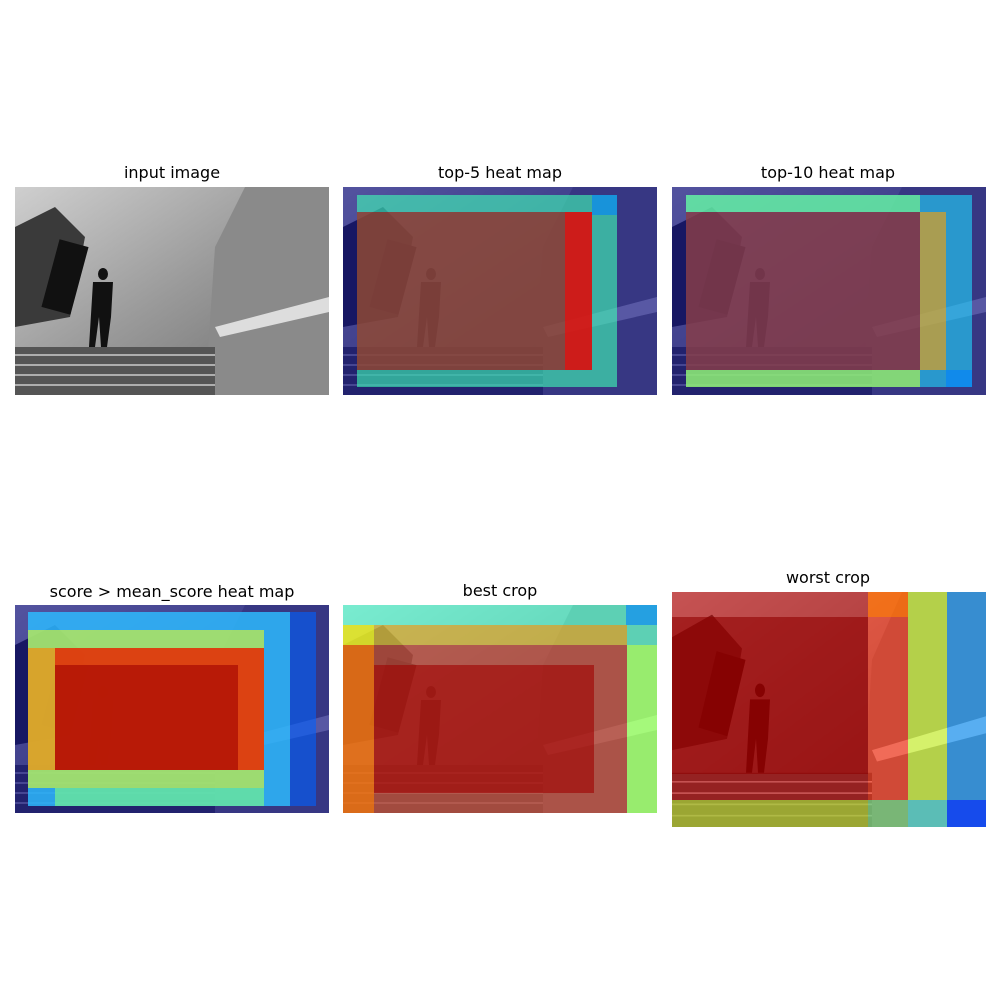  Describe the element at coordinates (500, 590) in the screenshot. I see `panel-title: best crop` at that location.